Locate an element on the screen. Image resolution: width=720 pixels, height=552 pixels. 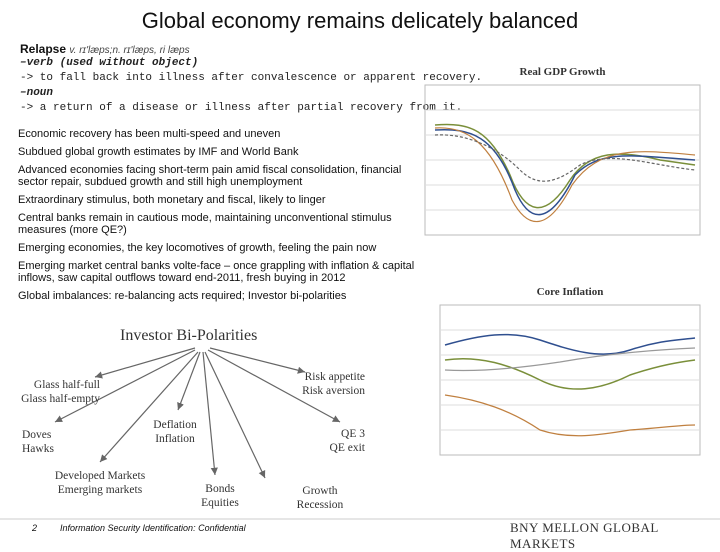
diagram-node: Doves Hawks is located at coordinates (52, 442).